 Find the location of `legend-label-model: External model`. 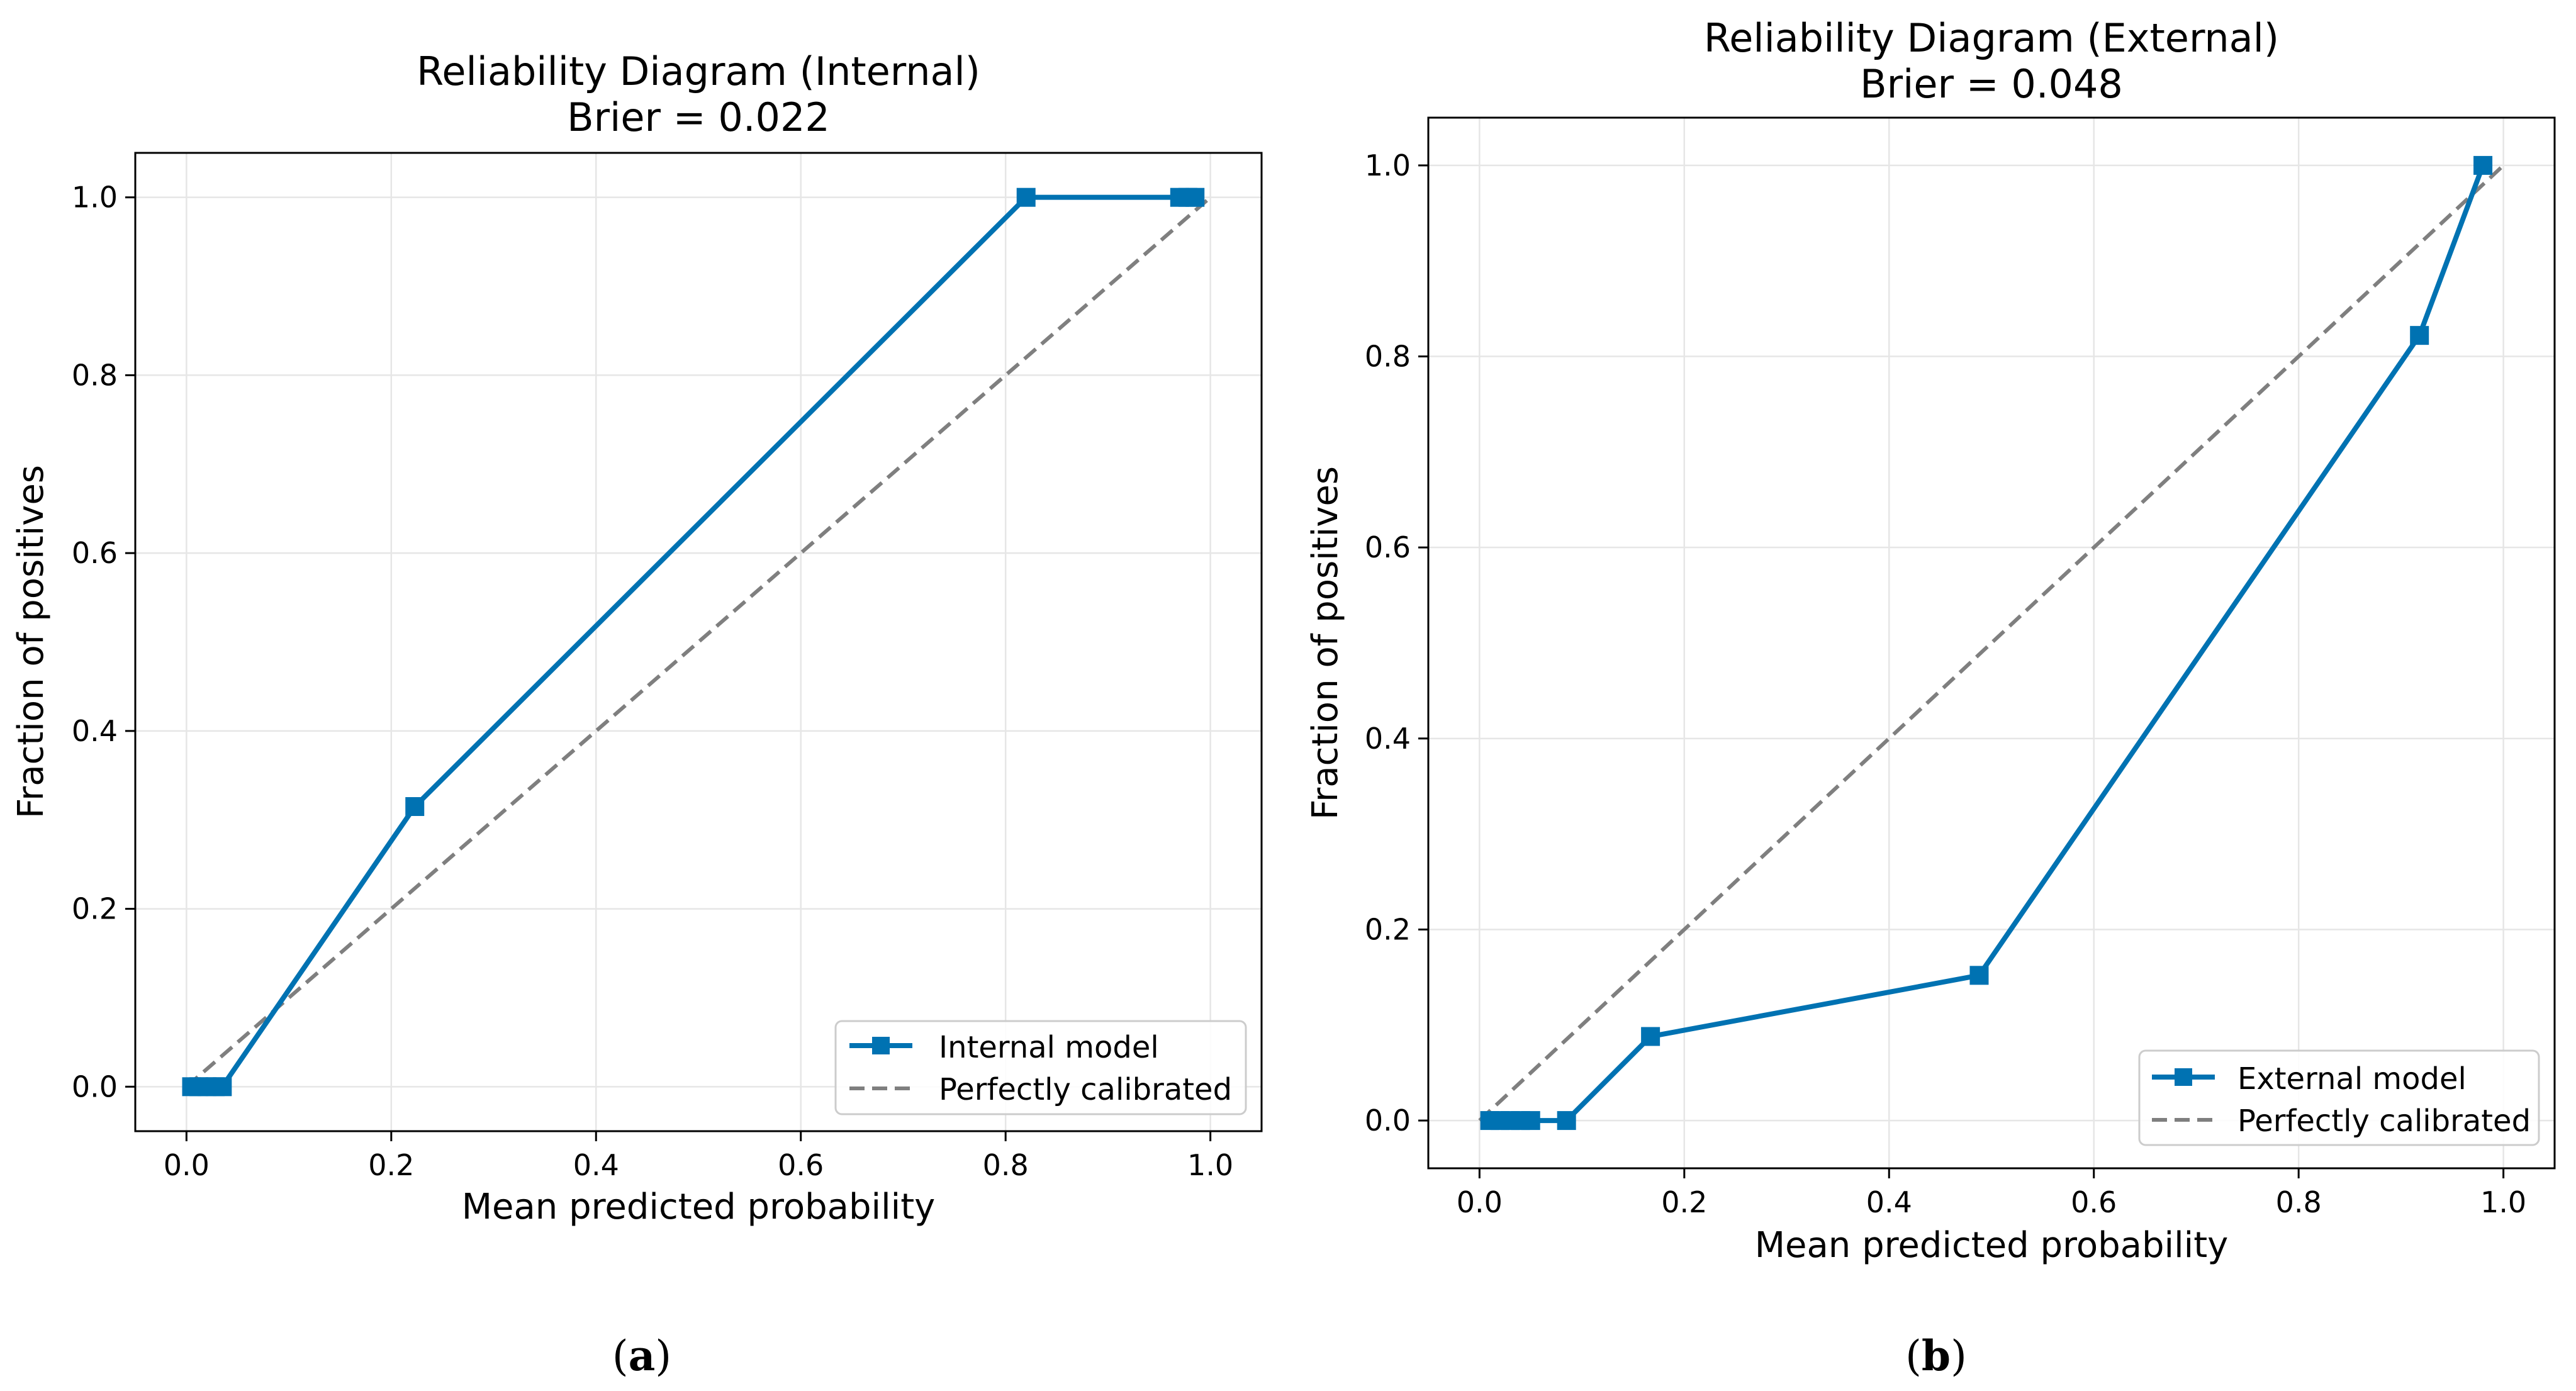

legend-label-model: External model is located at coordinates (2352, 1079).